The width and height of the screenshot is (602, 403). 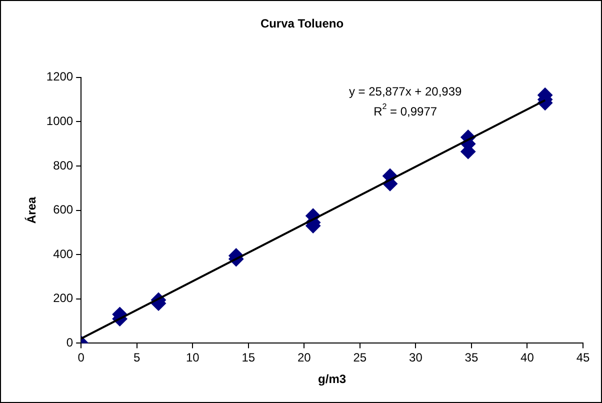 I want to click on x-tick-label: 45, so click(x=583, y=357).